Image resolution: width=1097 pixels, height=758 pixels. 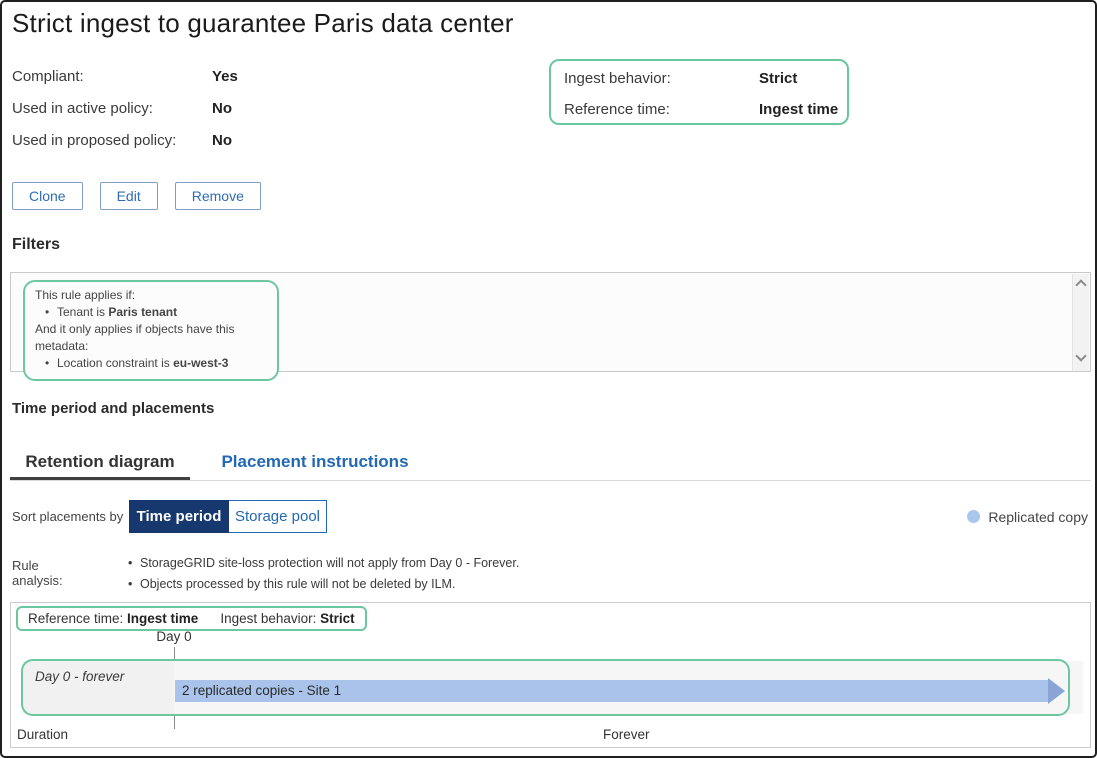 What do you see at coordinates (611, 691) in the screenshot?
I see `replicated-copies-bar: 2 replicated copies - Site 1` at bounding box center [611, 691].